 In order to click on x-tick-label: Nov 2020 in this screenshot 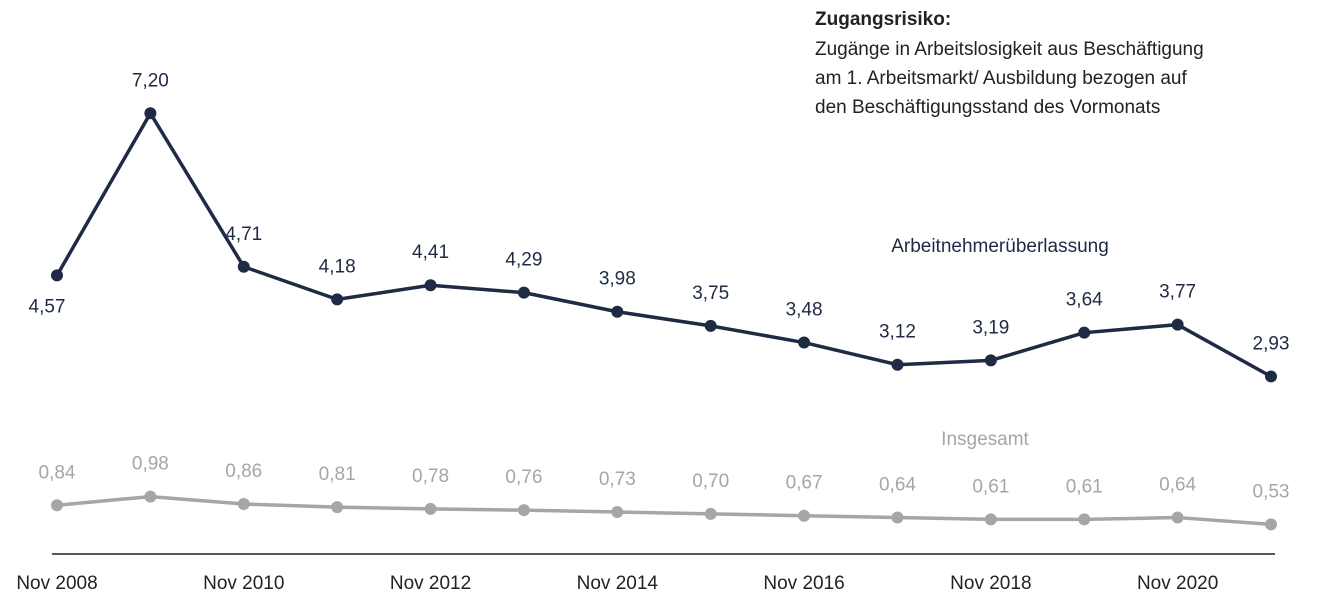, I will do `click(1177, 583)`.